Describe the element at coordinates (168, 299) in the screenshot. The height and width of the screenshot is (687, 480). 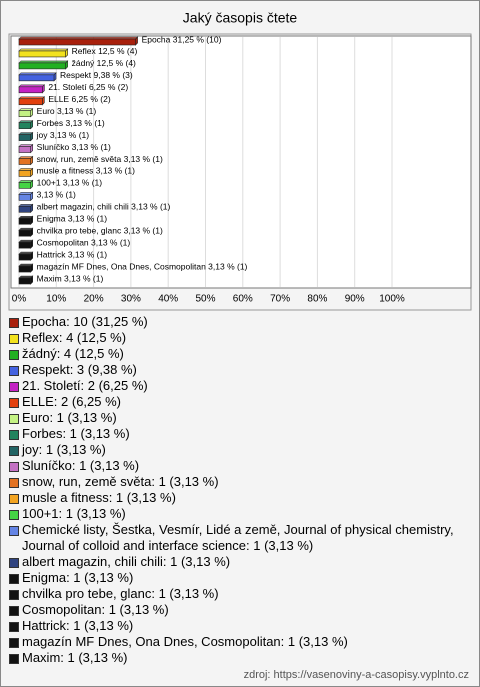
I see `x-tick-label: 40%` at that location.